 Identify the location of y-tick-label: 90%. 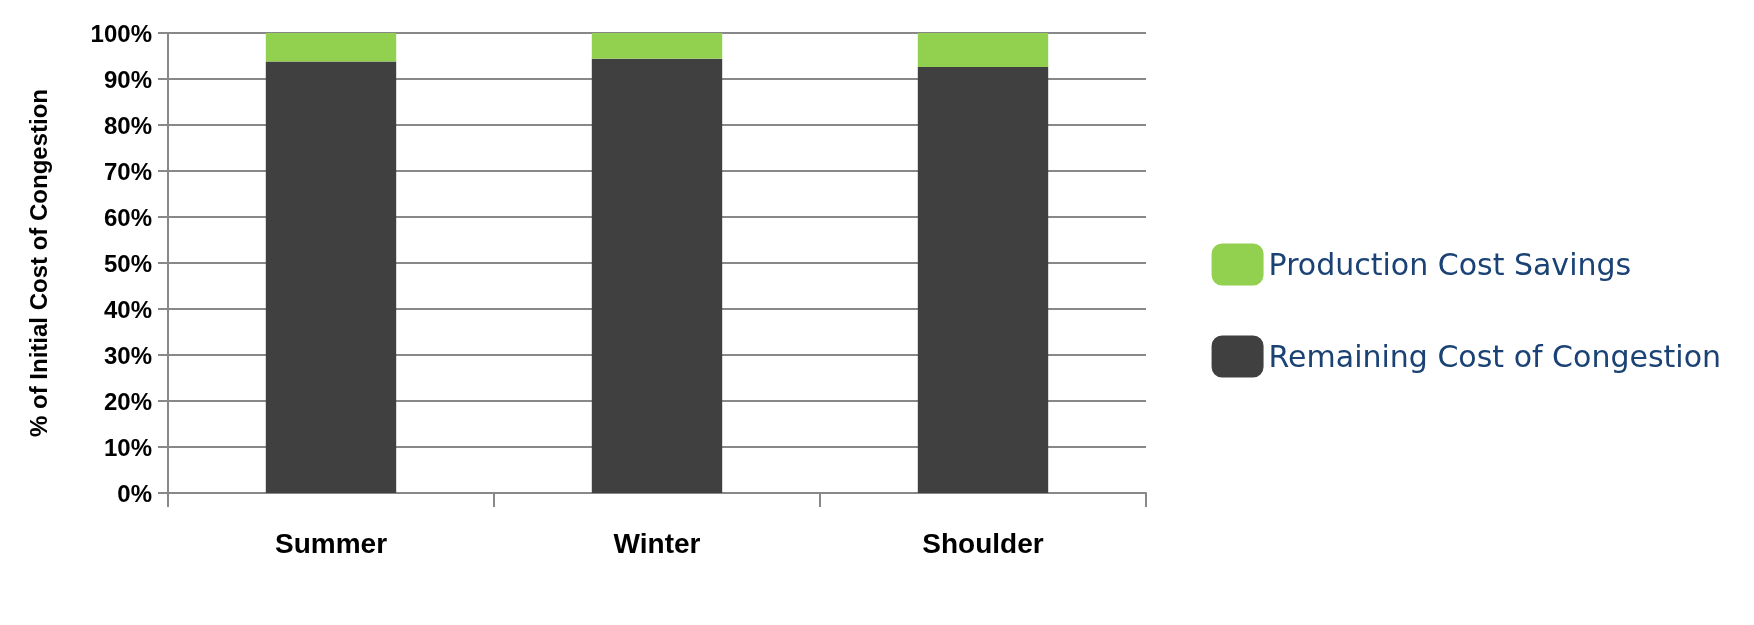
(127, 79).